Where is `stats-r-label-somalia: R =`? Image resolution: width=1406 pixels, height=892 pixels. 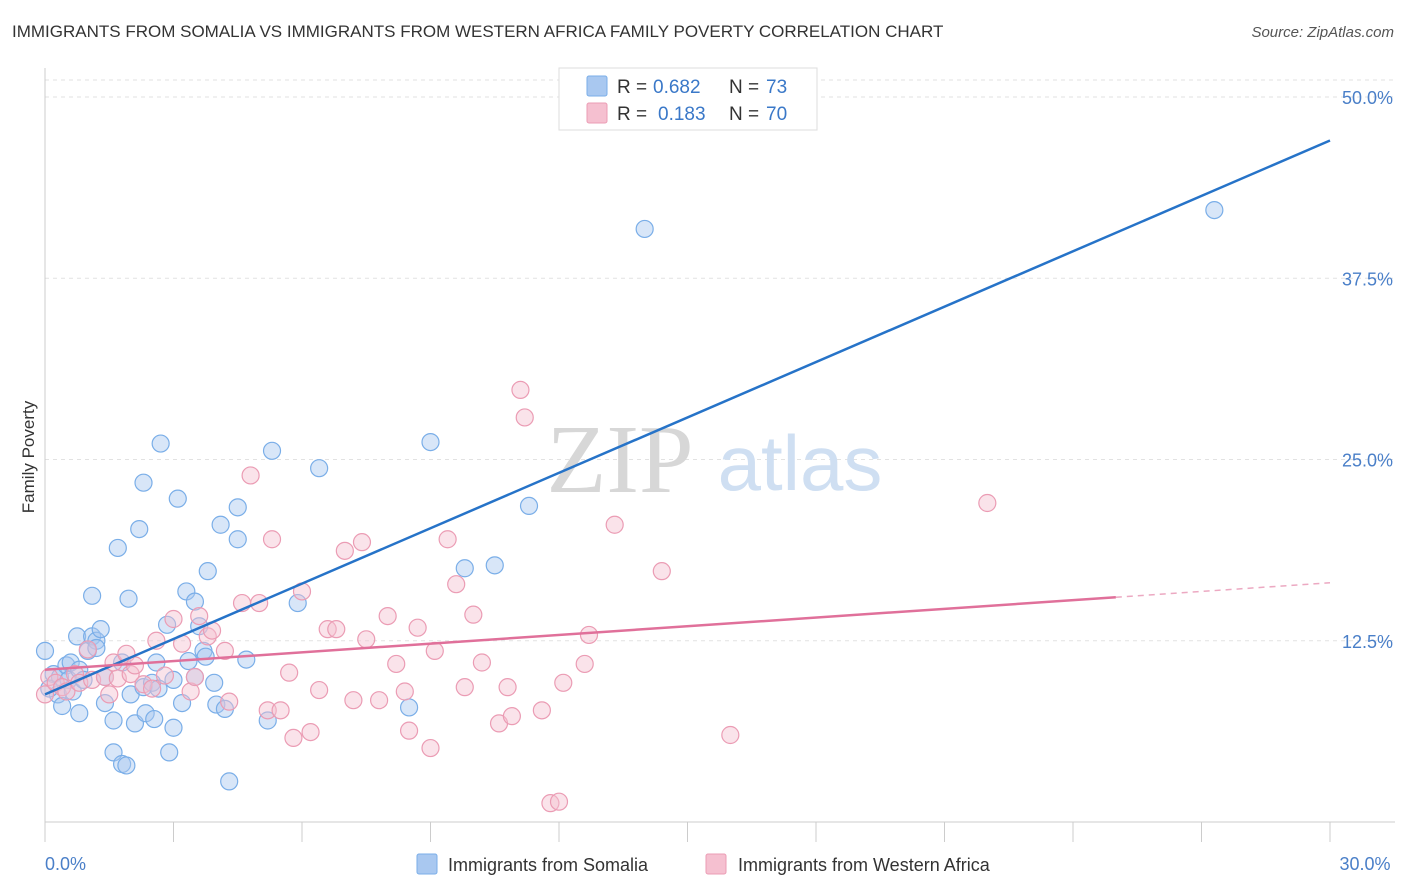
stats-r-label-somalia: R = is located at coordinates (632, 87).